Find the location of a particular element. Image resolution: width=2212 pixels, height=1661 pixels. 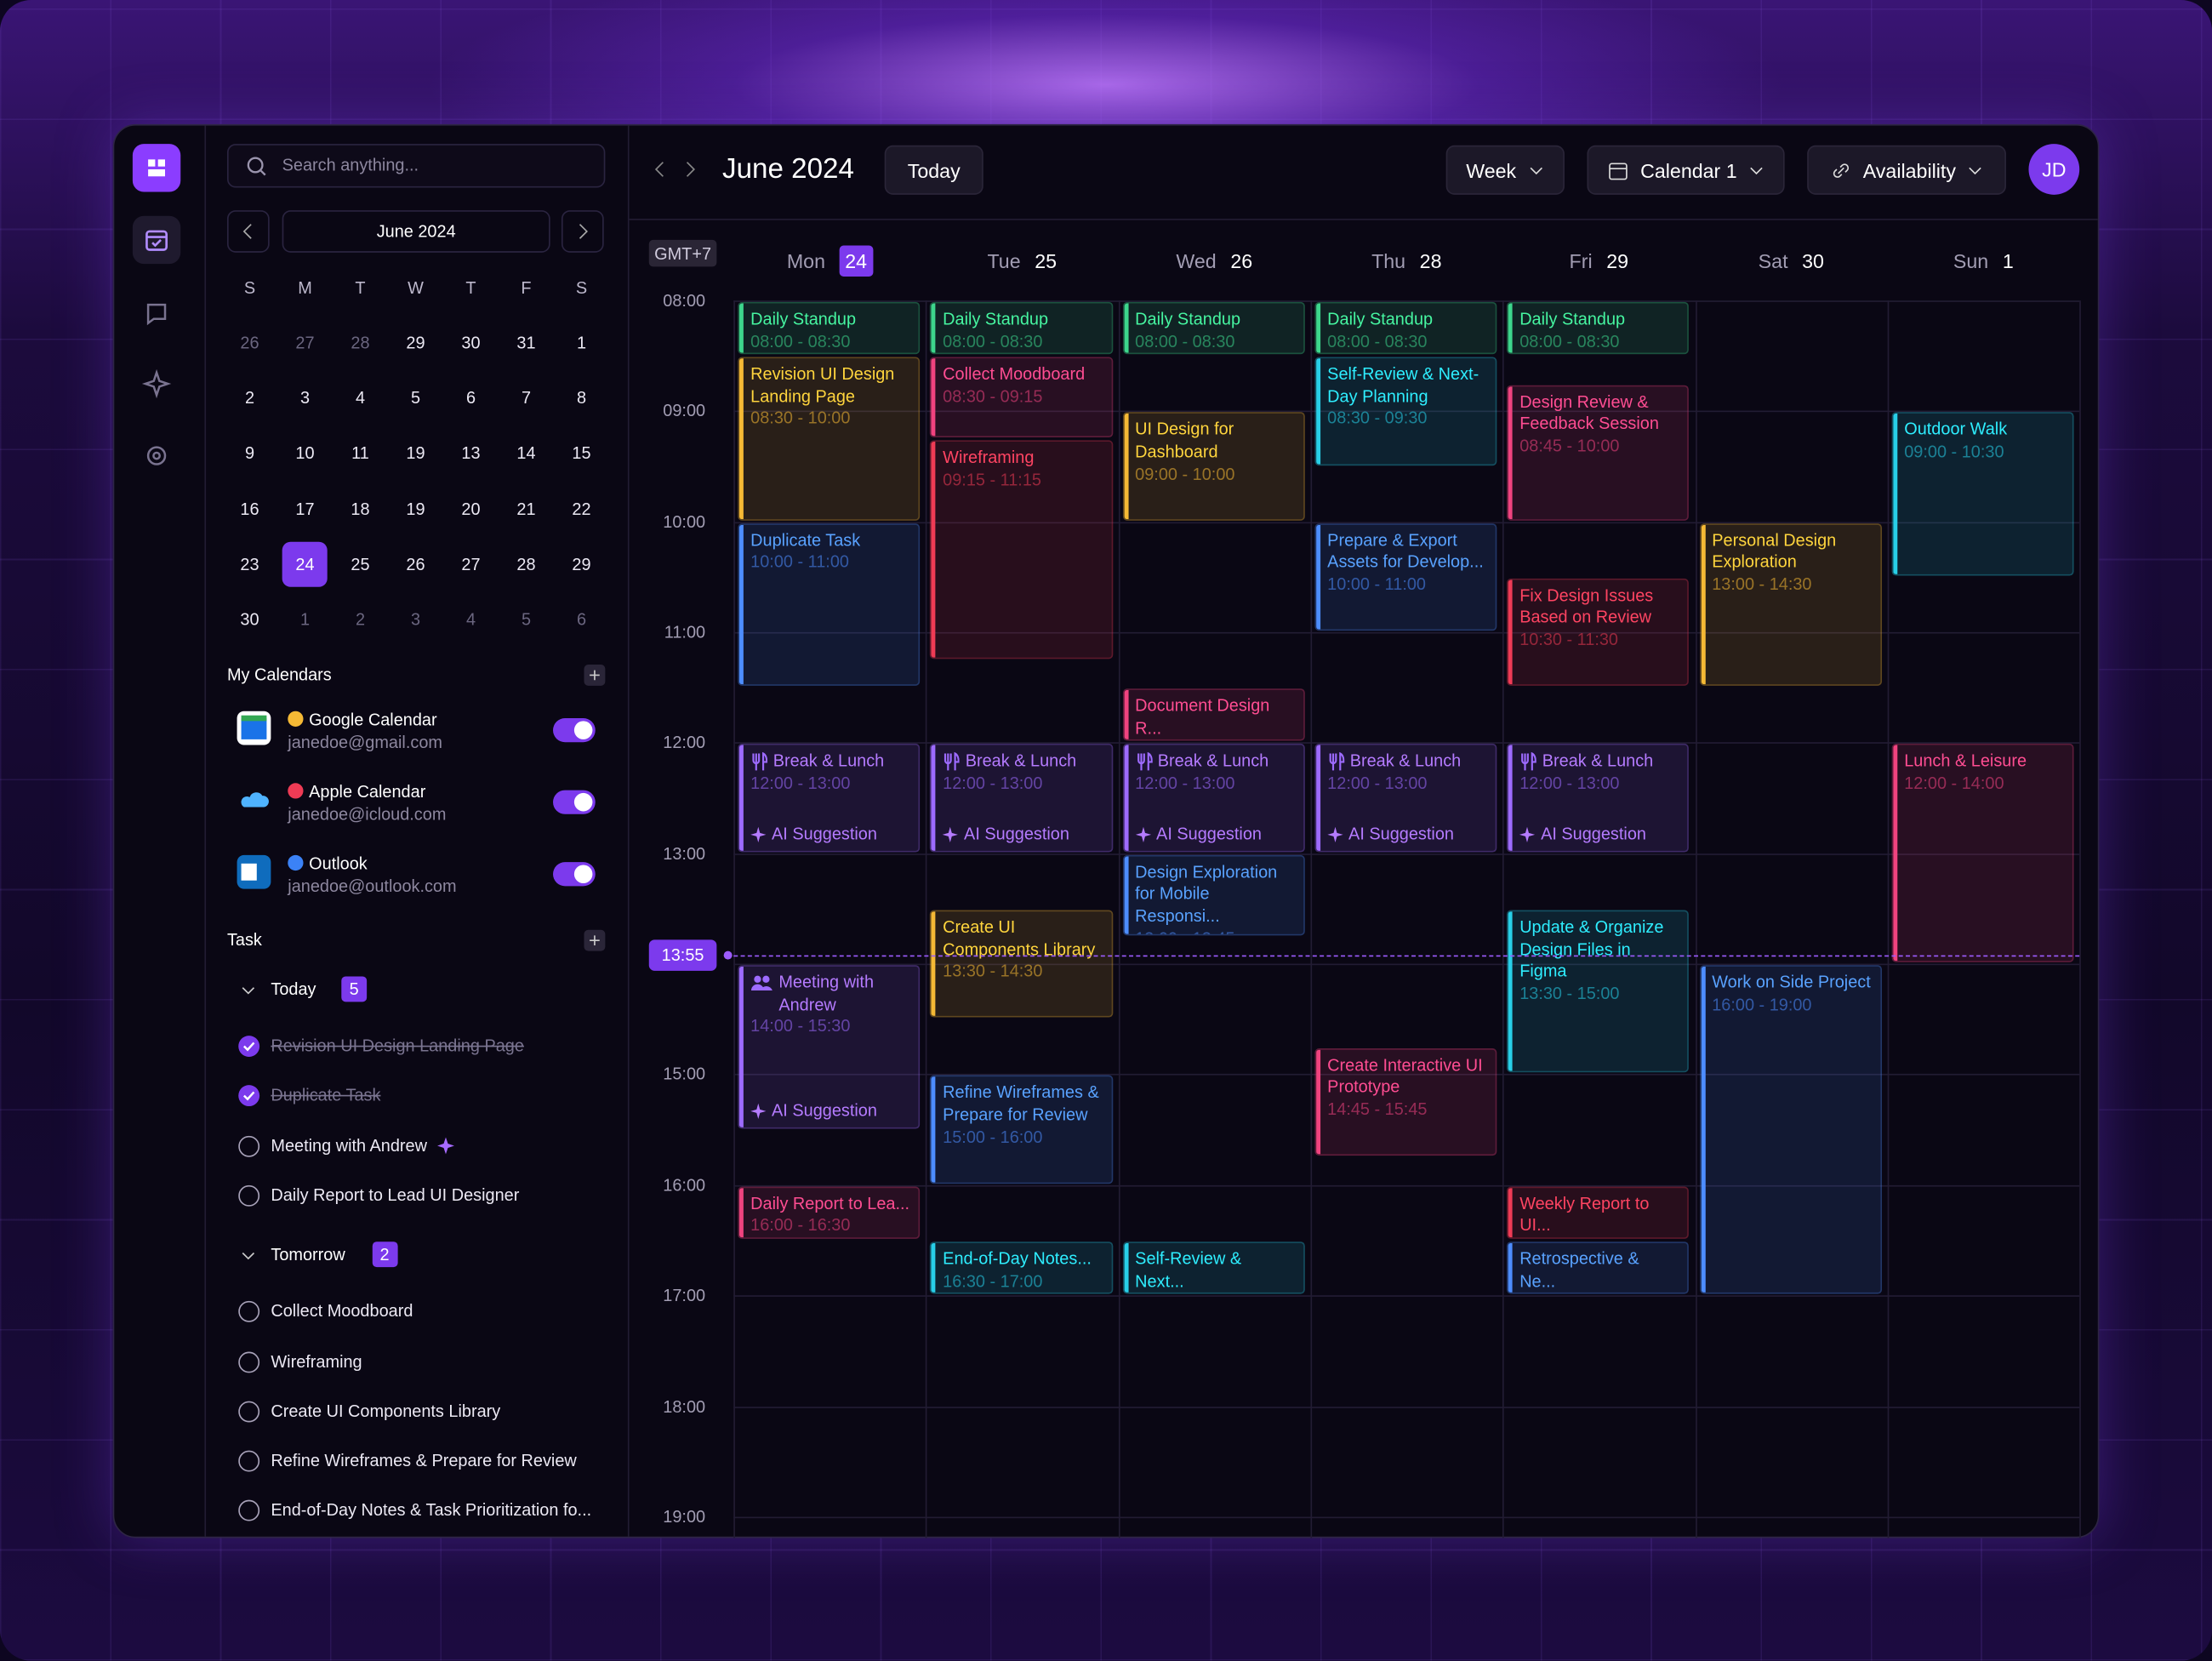

event-card: Document Design R...11:30 - 12:00 is located at coordinates (1213, 715).